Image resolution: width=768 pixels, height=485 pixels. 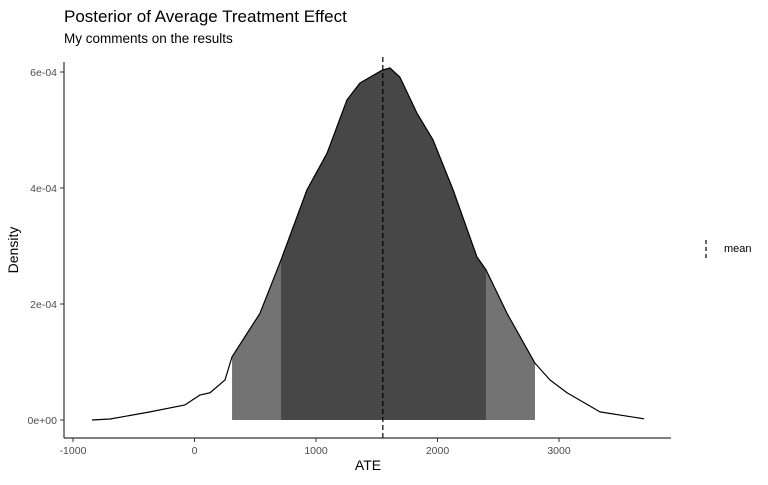 I want to click on y-tick-label: 0e+00, so click(x=43, y=421).